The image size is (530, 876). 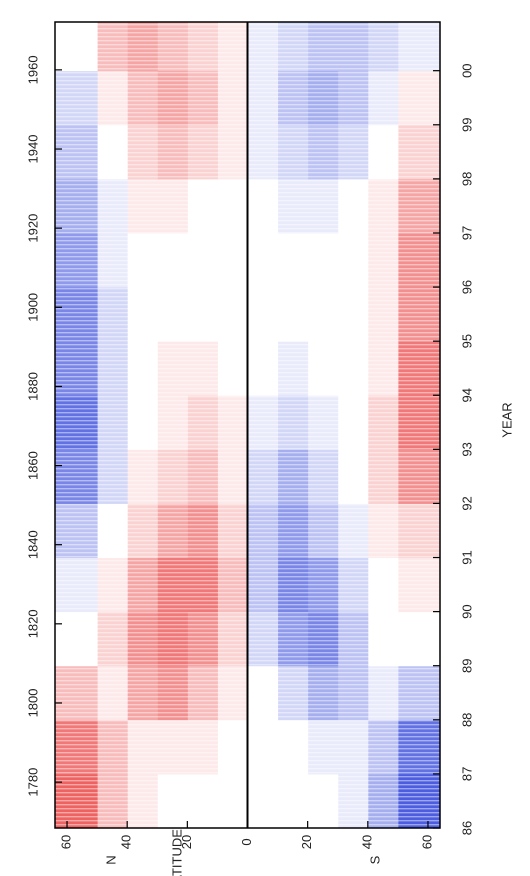 I want to click on y-tick-label: 00, so click(x=466, y=70).